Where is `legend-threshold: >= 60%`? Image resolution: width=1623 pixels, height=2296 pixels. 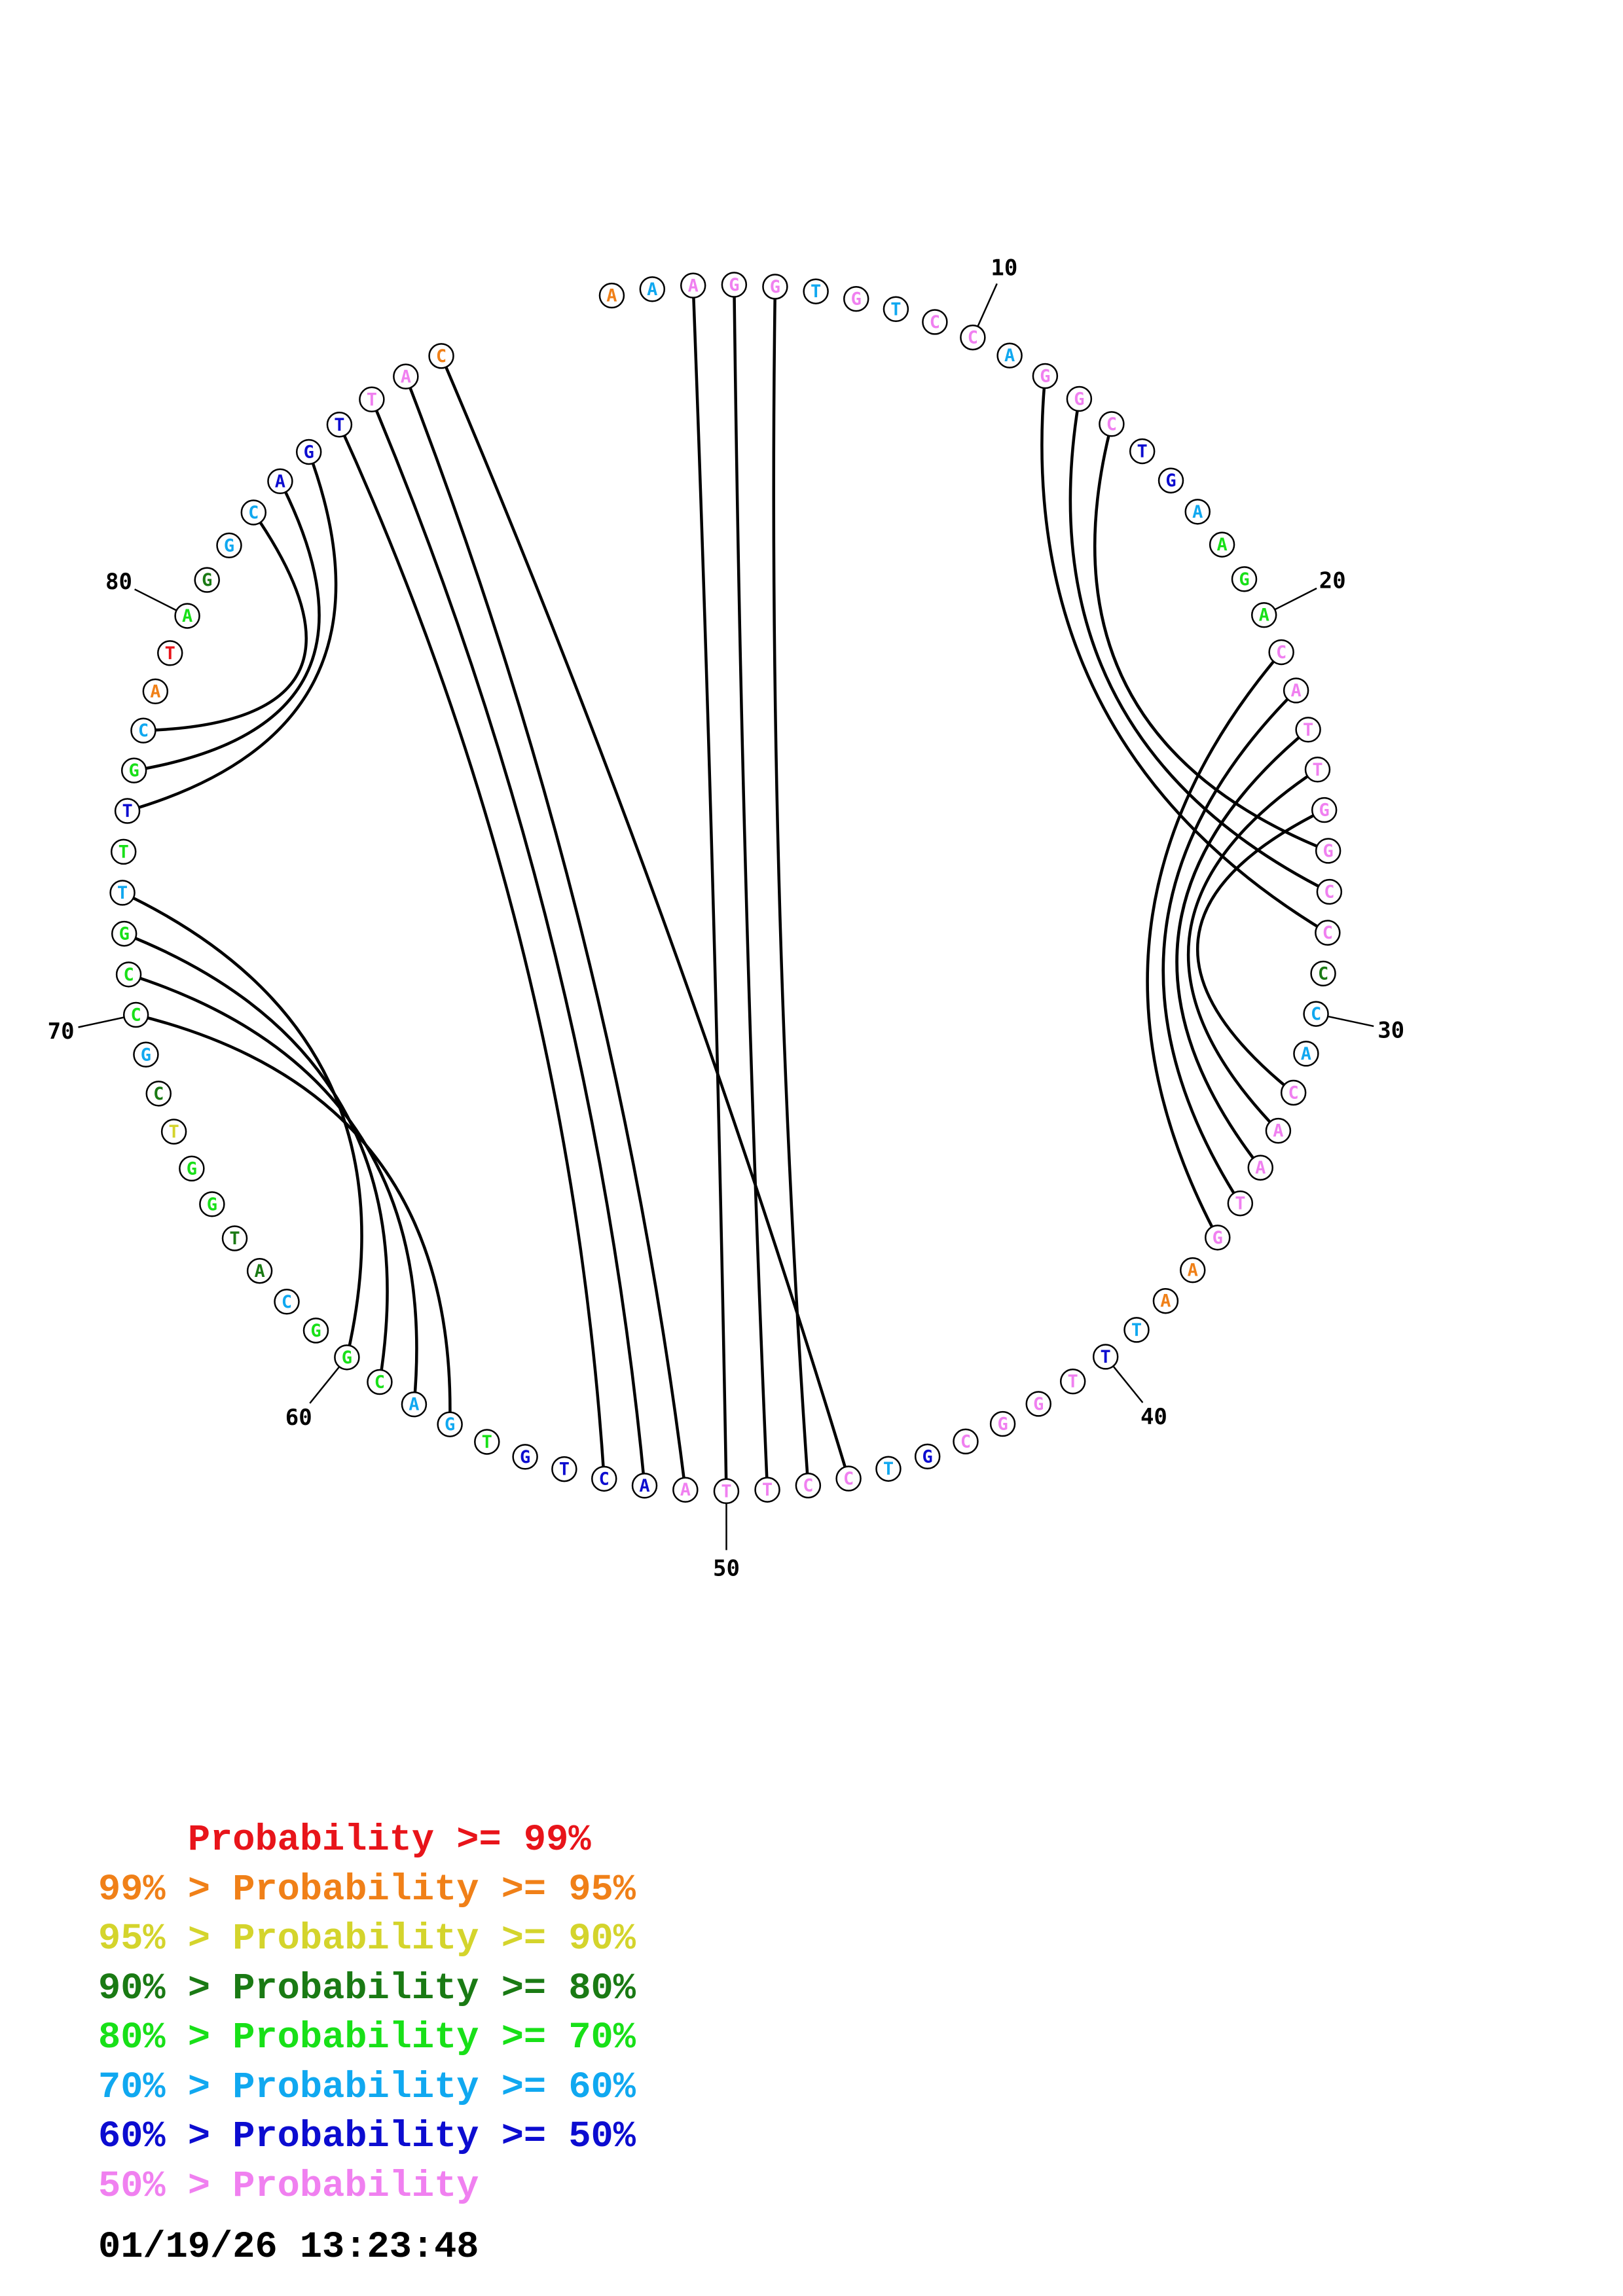 legend-threshold: >= 60% is located at coordinates (557, 2087).